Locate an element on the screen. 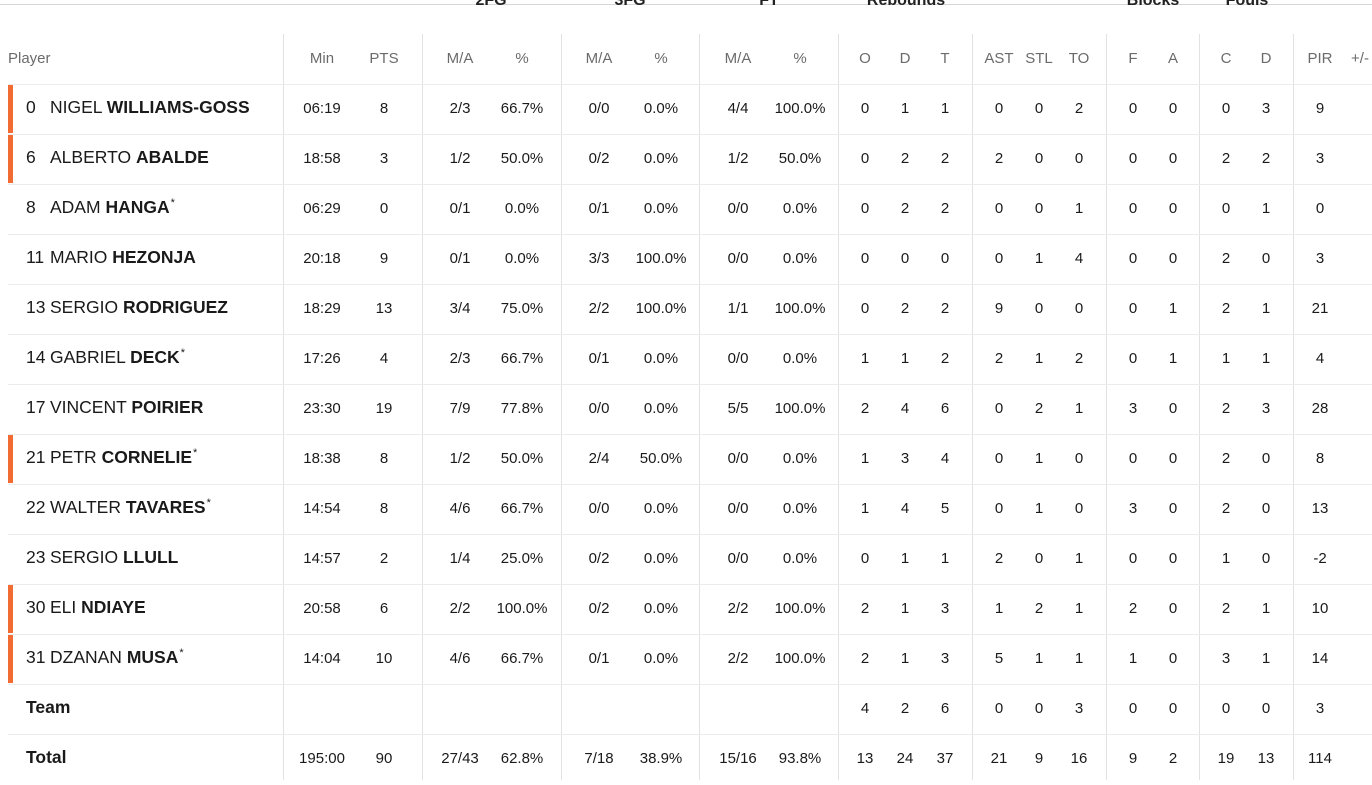  player-name-link: 6 ALBERTO ABALDE is located at coordinates (118, 157).